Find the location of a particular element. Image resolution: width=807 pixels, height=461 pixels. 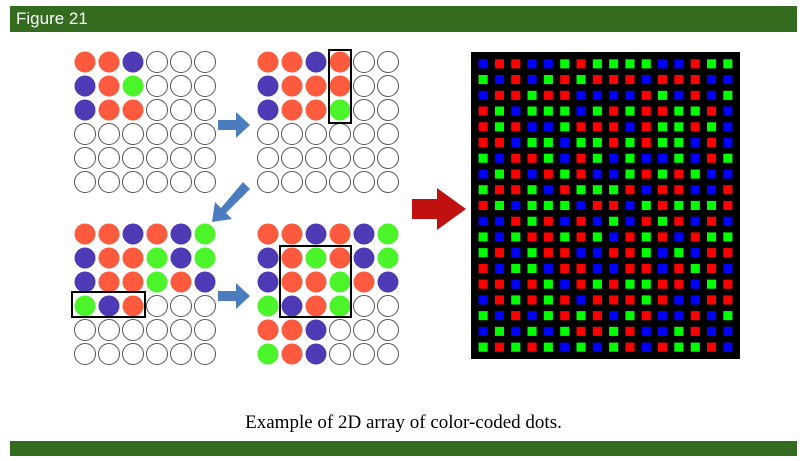

figure-header-bar: Figure 21 is located at coordinates (403, 19).